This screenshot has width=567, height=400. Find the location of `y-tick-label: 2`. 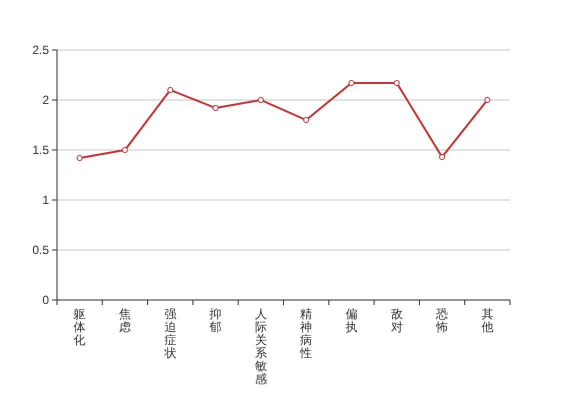

y-tick-label: 2 is located at coordinates (46, 100).